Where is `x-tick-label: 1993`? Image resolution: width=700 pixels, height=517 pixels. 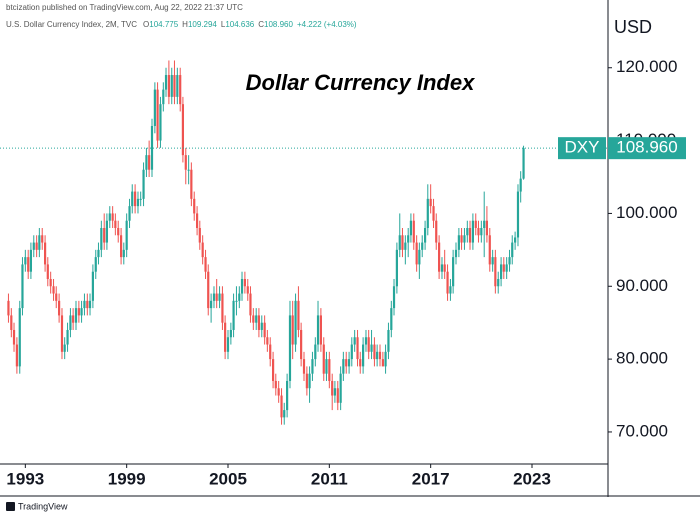 x-tick-label: 1993 is located at coordinates (25, 478).